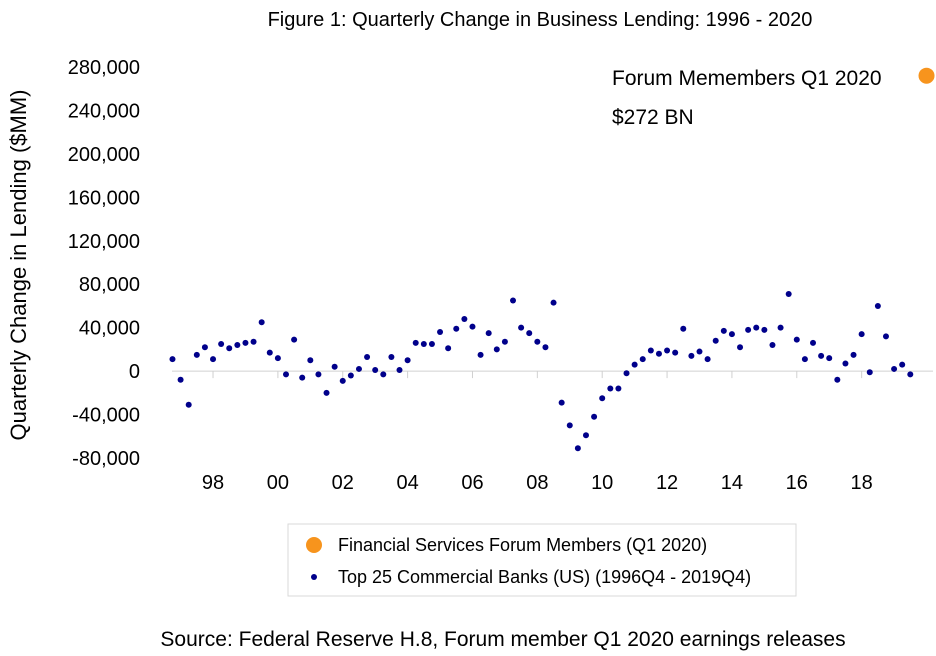  I want to click on legend-marker-top25, so click(314, 577).